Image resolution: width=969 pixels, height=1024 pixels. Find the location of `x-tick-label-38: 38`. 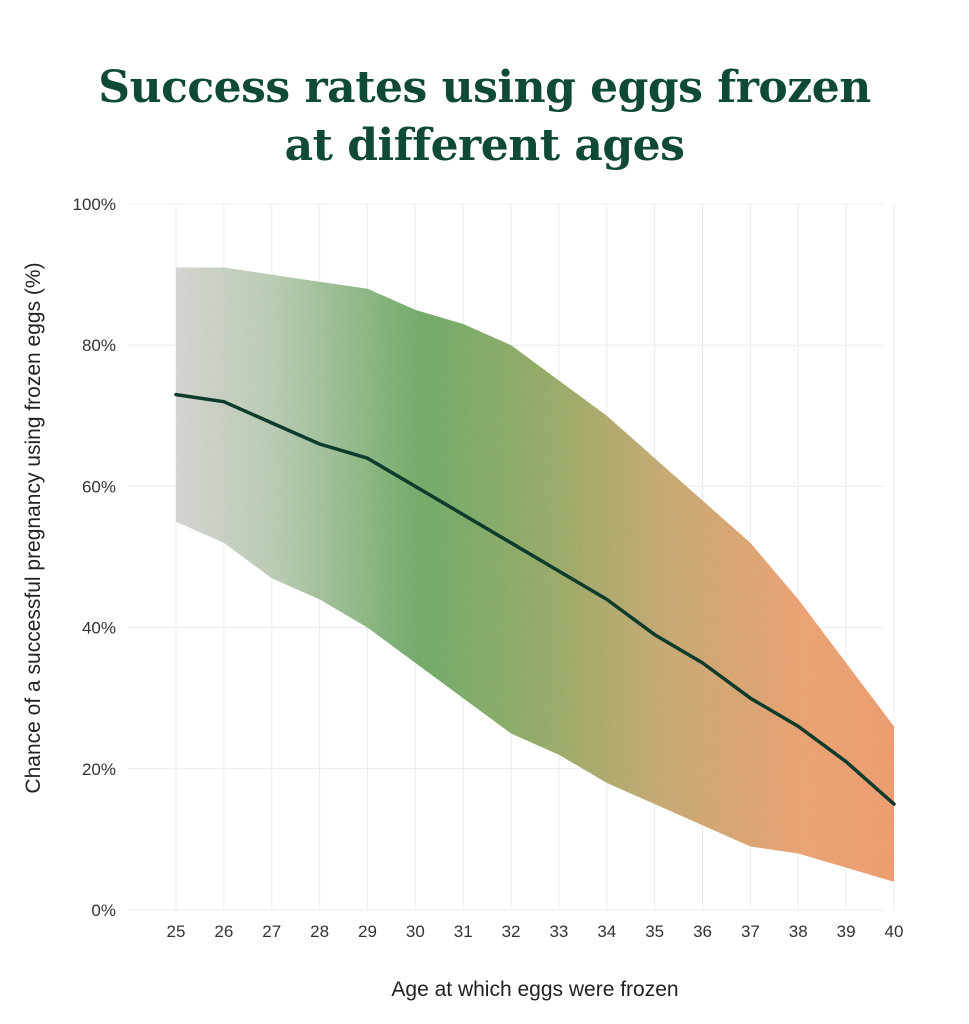

x-tick-label-38: 38 is located at coordinates (798, 931).